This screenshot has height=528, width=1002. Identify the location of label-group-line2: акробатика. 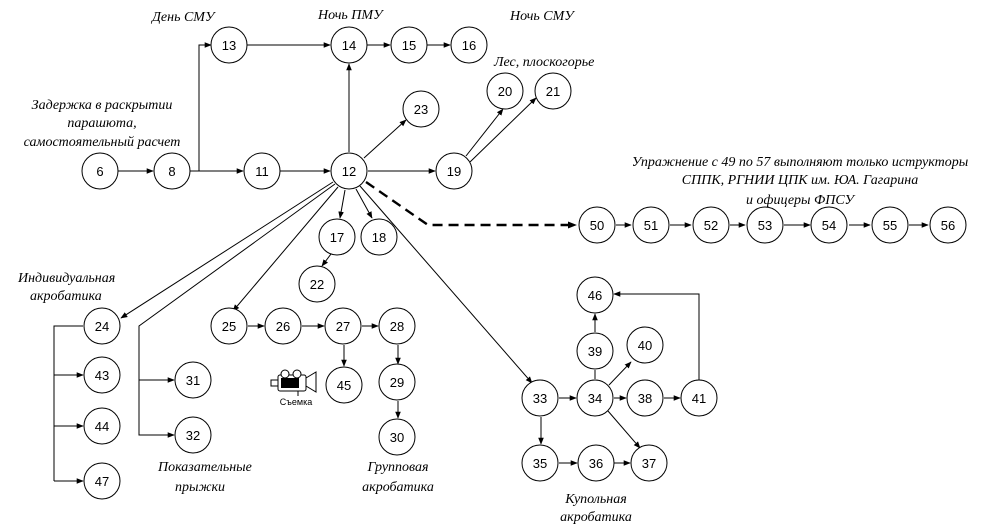
(398, 487).